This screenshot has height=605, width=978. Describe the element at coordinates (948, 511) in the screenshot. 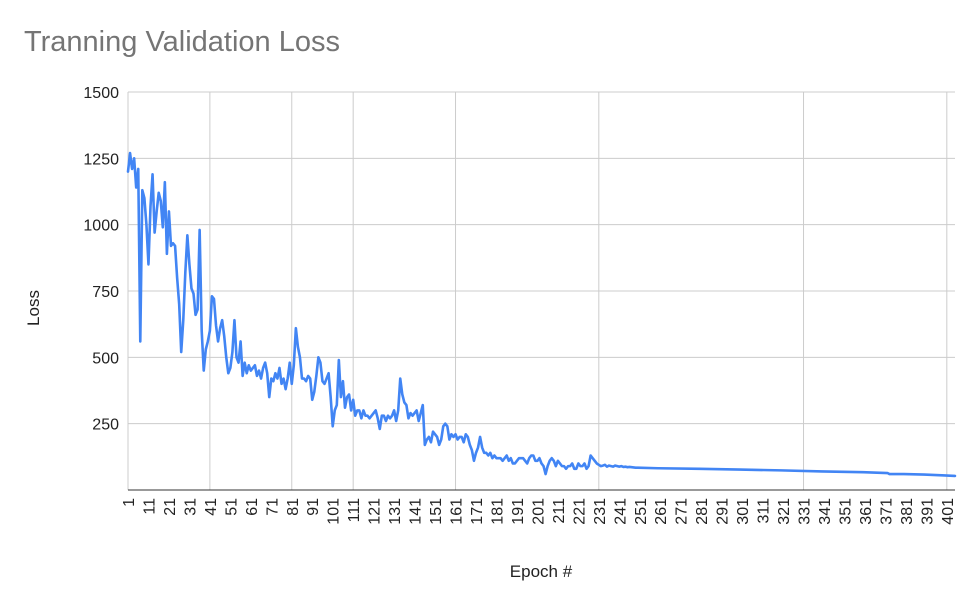

I see `x-tick-label: 401` at that location.